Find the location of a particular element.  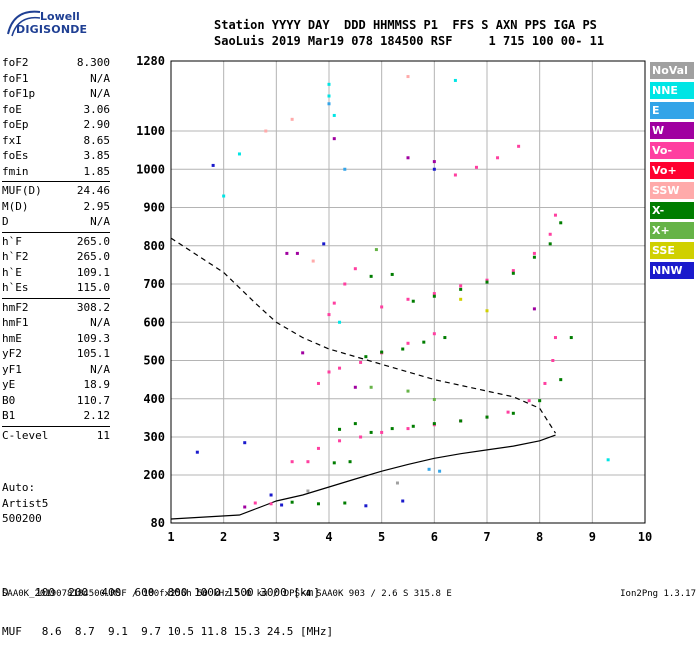

param-row: hmF1 N/A is located at coordinates (56, 324).